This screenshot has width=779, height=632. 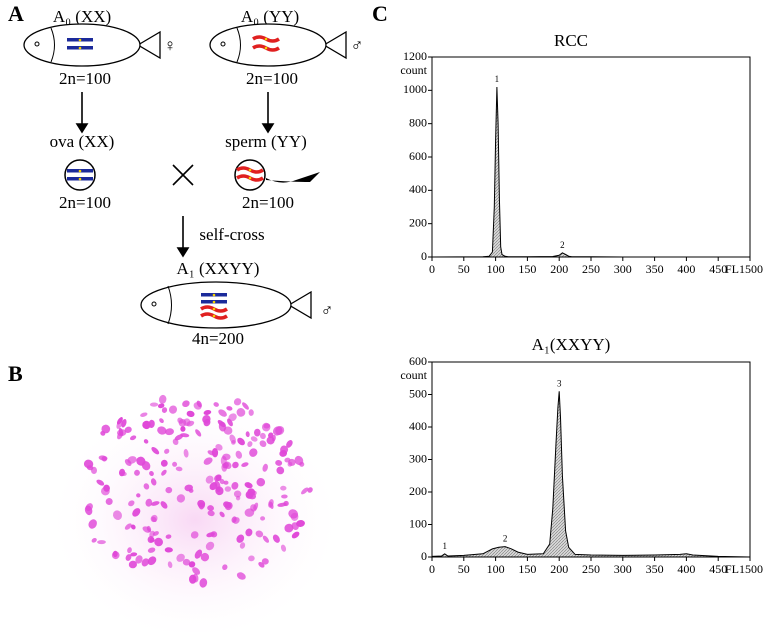 What do you see at coordinates (293, 177) in the screenshot?
I see `sperm-tail` at bounding box center [293, 177].